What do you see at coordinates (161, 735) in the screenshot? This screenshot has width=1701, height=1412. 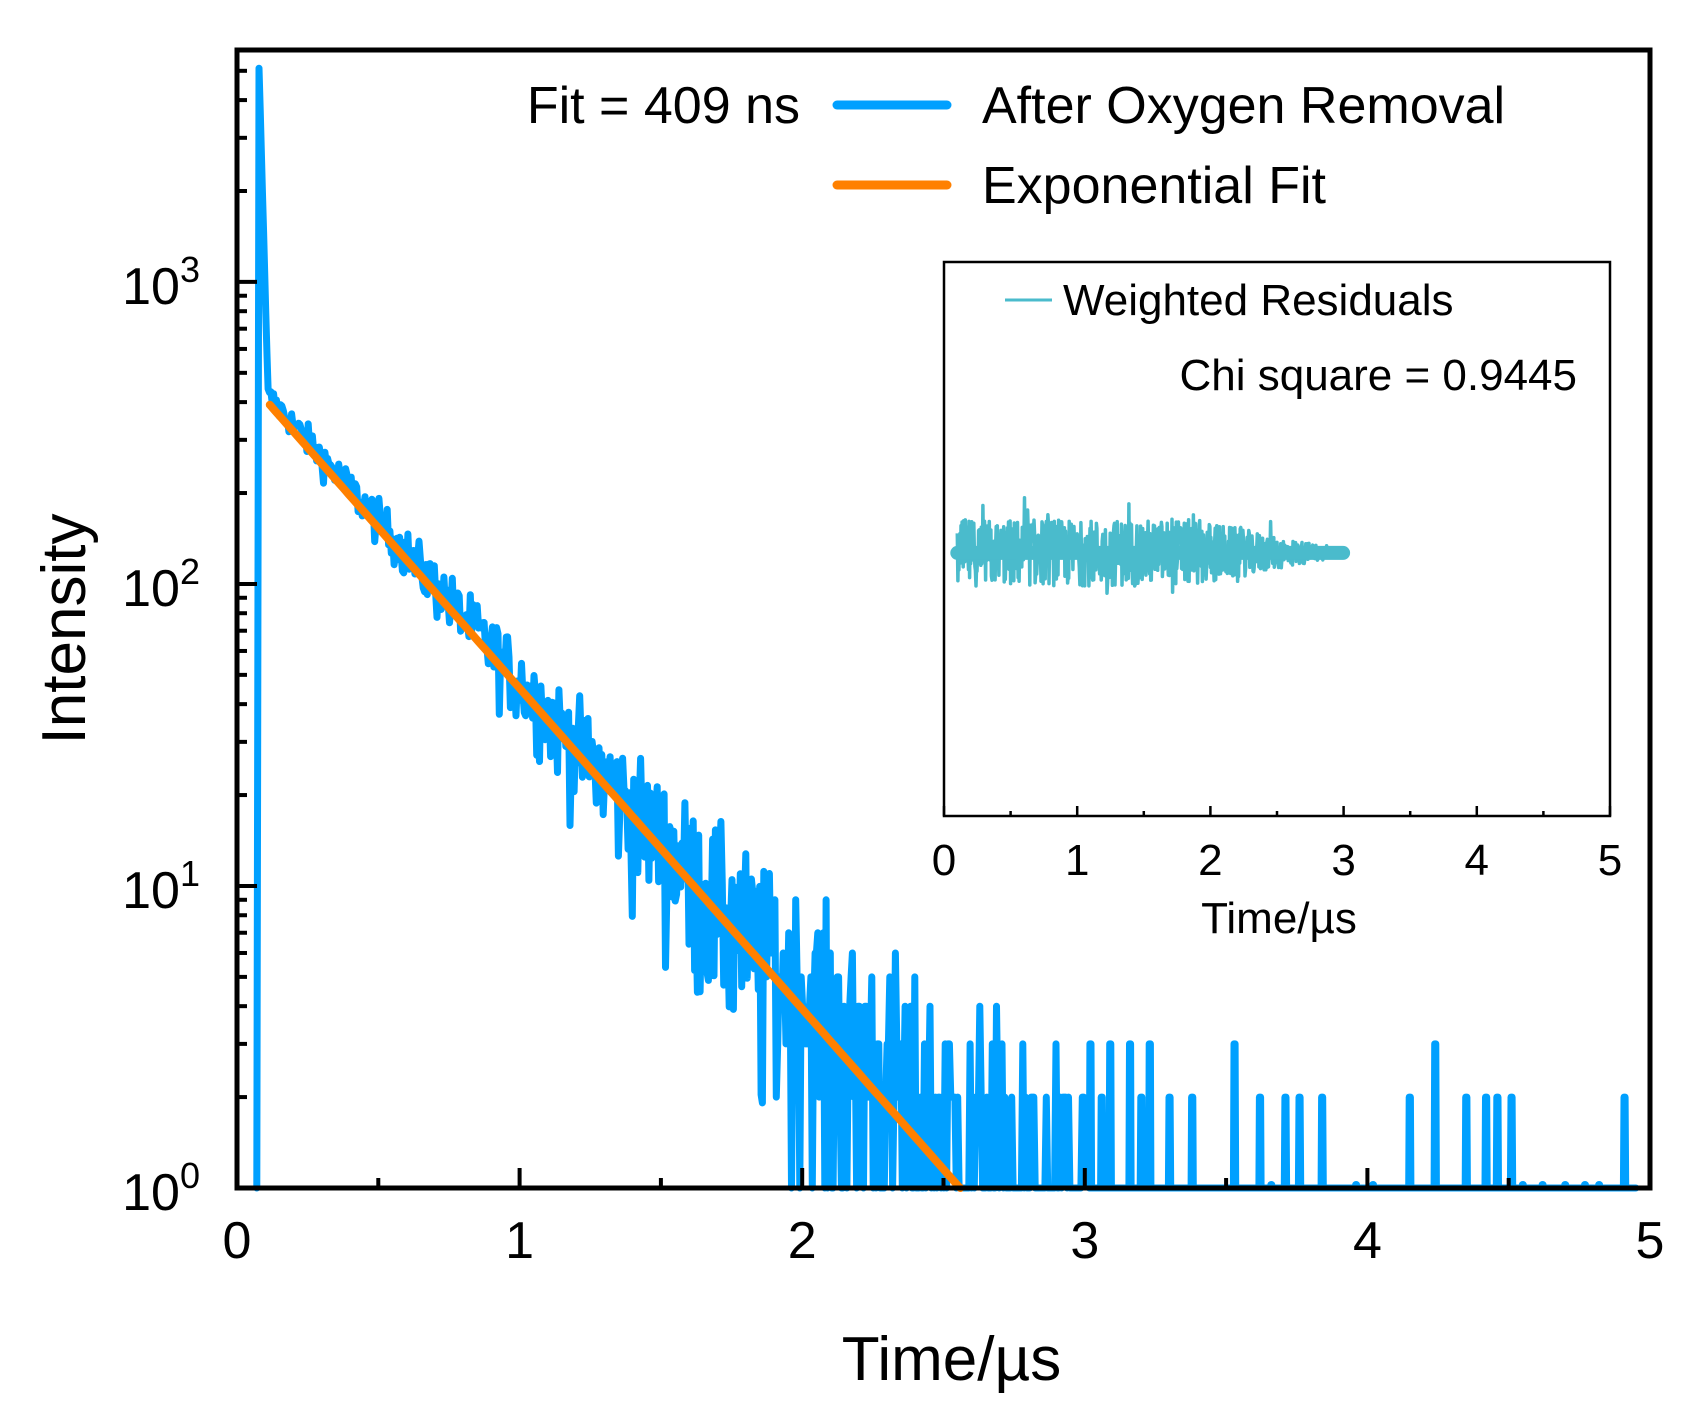 I see `main-y-tick-labels: 10⁰ 10¹ 10² 10³` at bounding box center [161, 735].